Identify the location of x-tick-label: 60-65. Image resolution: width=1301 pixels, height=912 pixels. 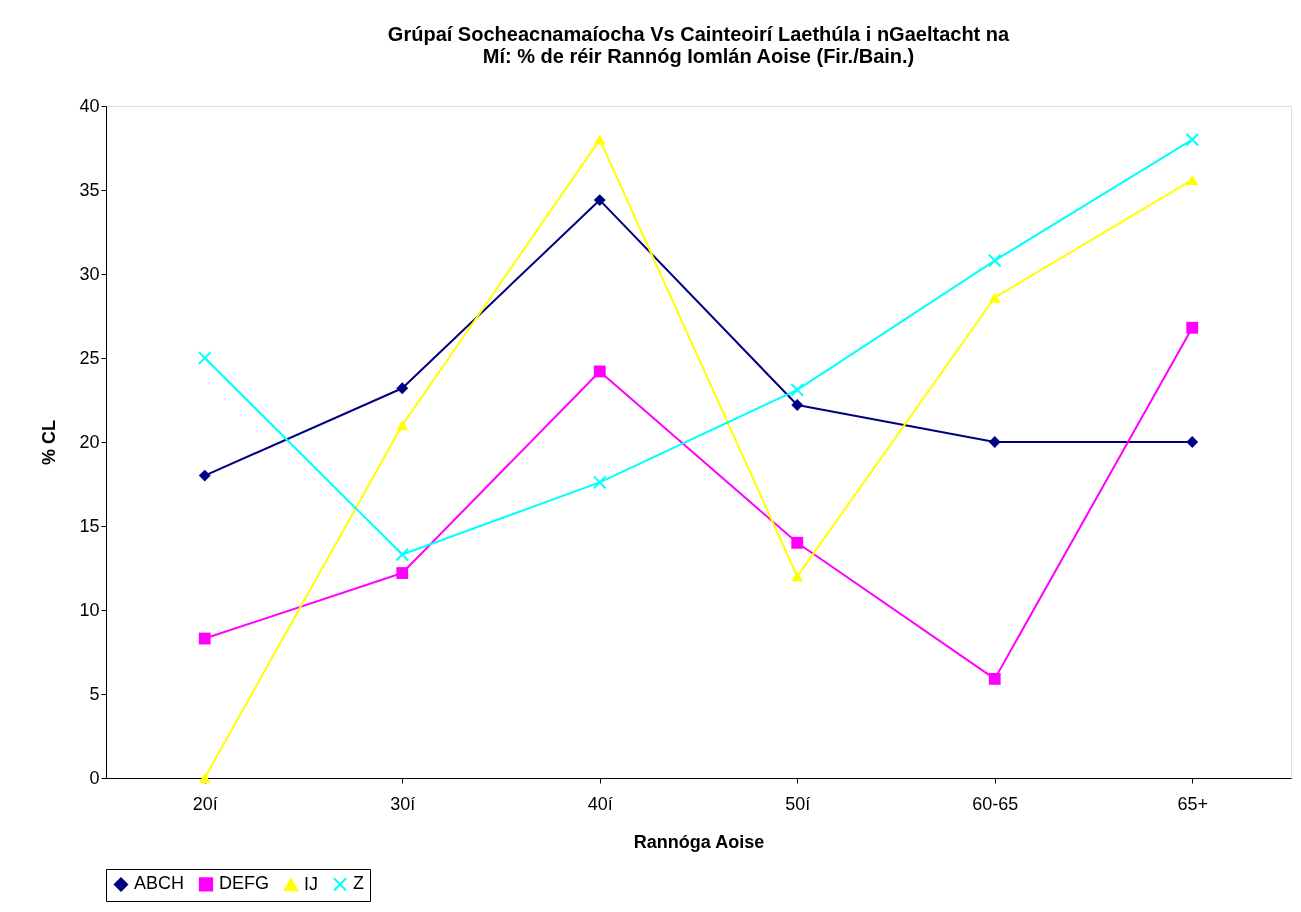
(995, 803).